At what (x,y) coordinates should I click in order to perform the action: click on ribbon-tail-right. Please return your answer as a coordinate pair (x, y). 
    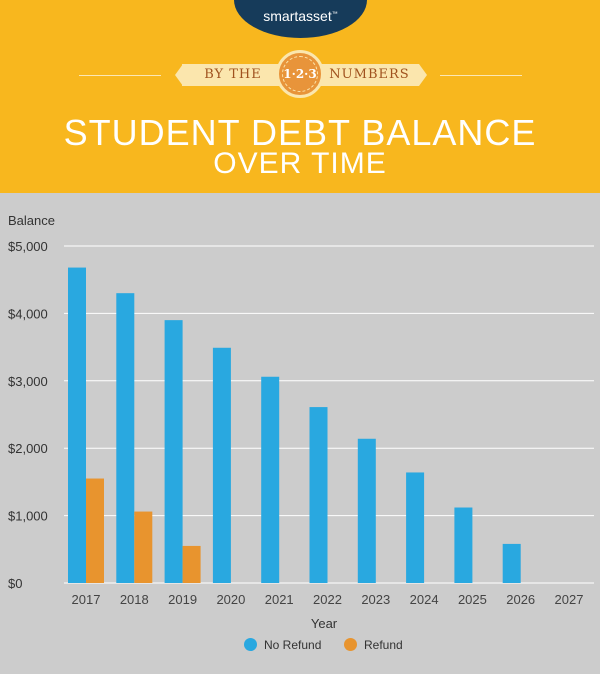
    Looking at the image, I should click on (423, 75).